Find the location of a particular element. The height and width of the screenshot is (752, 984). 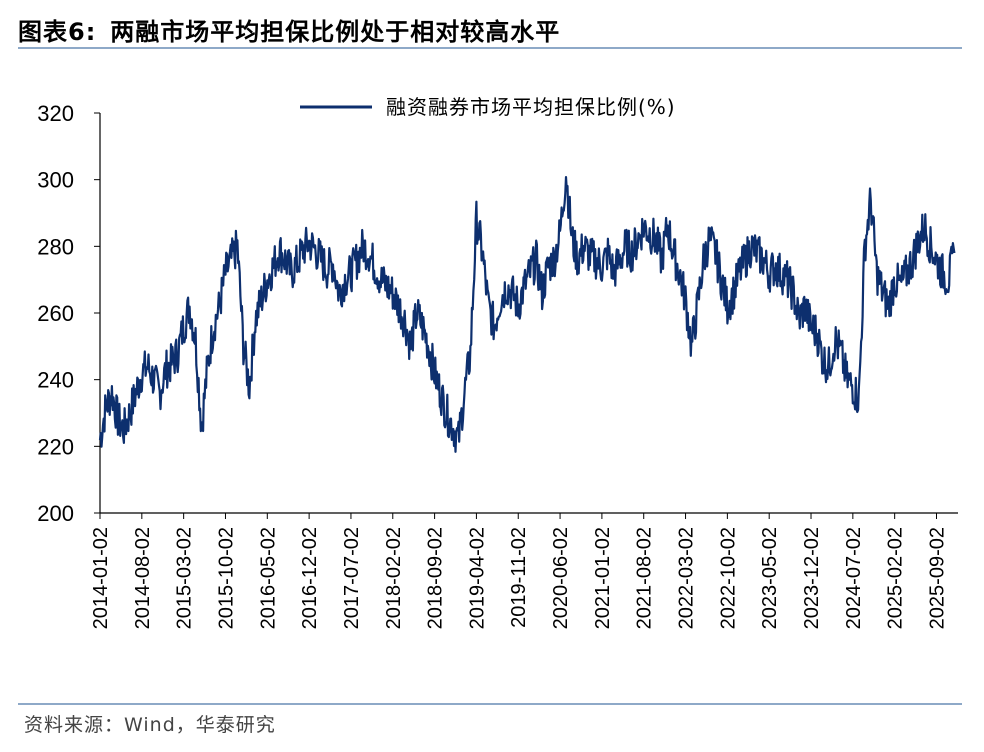

x-tick-label: 2024-07-02 is located at coordinates (854, 578).